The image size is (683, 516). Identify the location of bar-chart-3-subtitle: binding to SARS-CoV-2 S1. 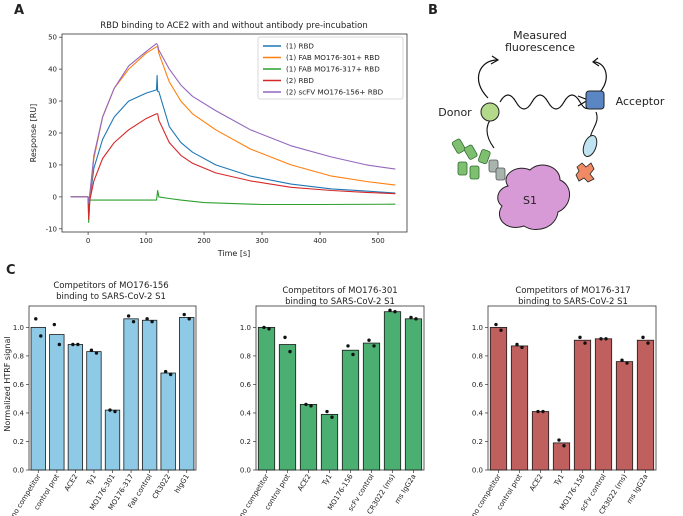
(573, 302).